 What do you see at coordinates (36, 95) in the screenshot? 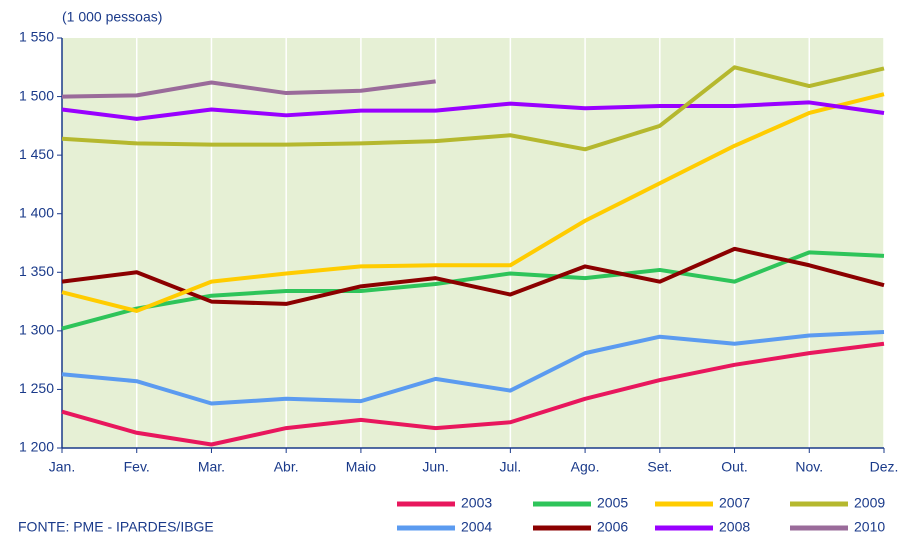
I see `y-tick-label: 1 500` at bounding box center [36, 95].